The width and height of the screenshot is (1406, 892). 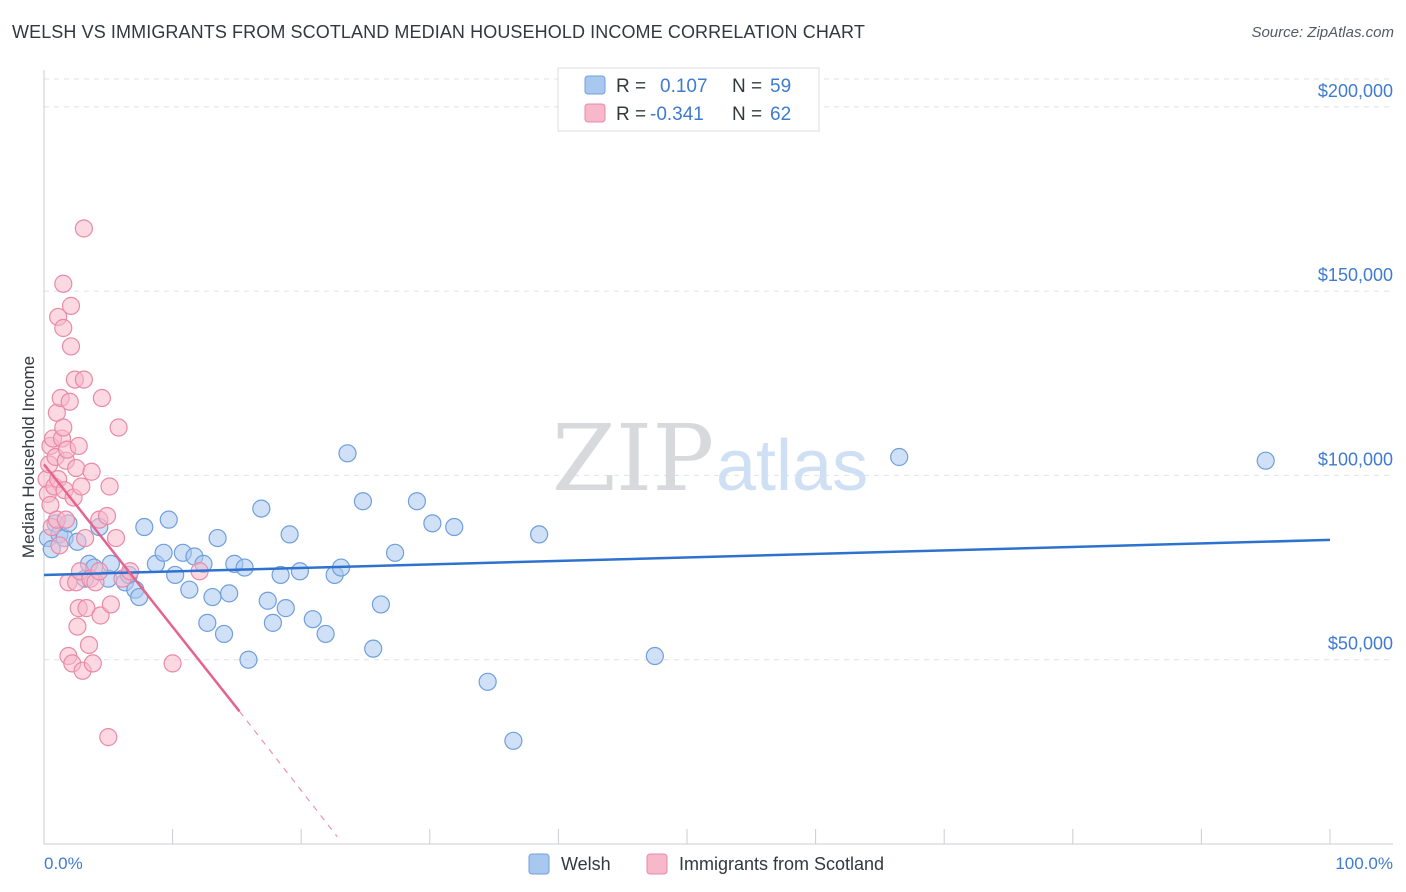 What do you see at coordinates (684, 86) in the screenshot?
I see `stats-r-value-welsh: 0.107` at bounding box center [684, 86].